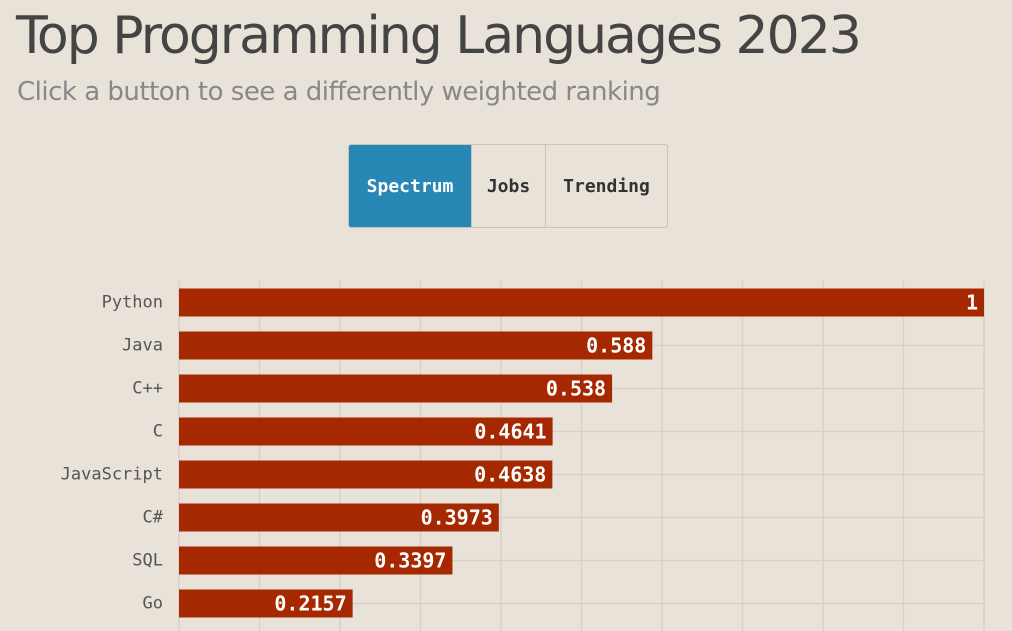 This screenshot has height=631, width=1012. I want to click on category-label: C#, so click(153, 518).